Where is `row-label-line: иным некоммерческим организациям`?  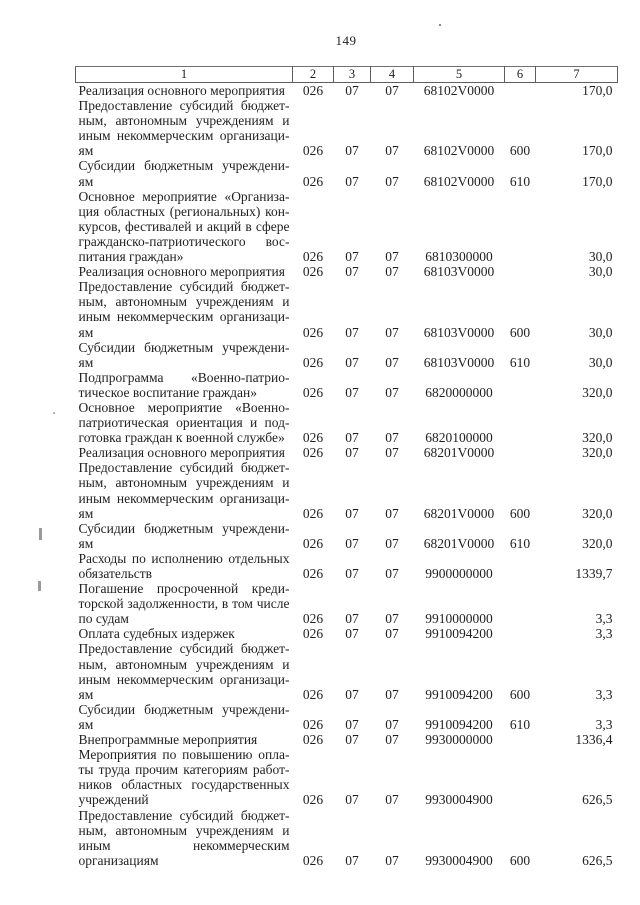
row-label-line: иным некоммерческим организациям is located at coordinates (184, 852).